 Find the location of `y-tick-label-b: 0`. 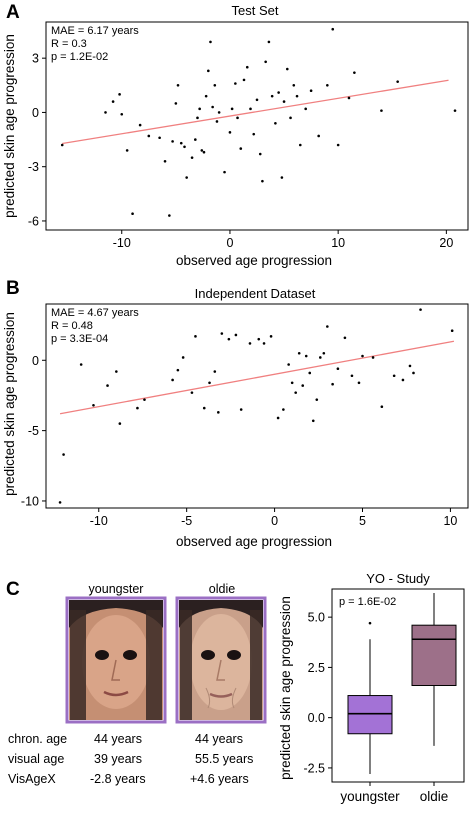

y-tick-label-b: 0 is located at coordinates (35, 361).